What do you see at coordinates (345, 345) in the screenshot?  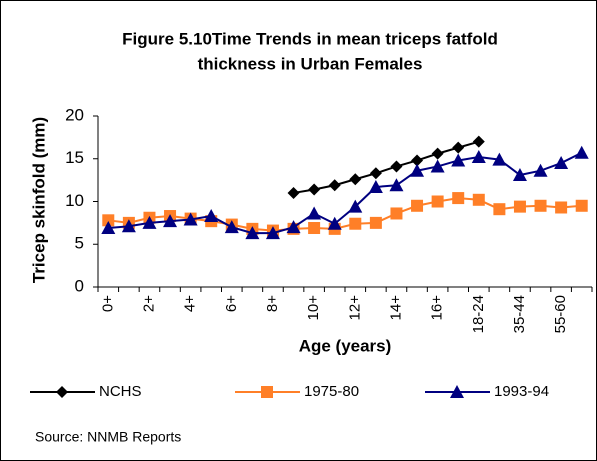 I see `x-axis-title: Age (years)` at bounding box center [345, 345].